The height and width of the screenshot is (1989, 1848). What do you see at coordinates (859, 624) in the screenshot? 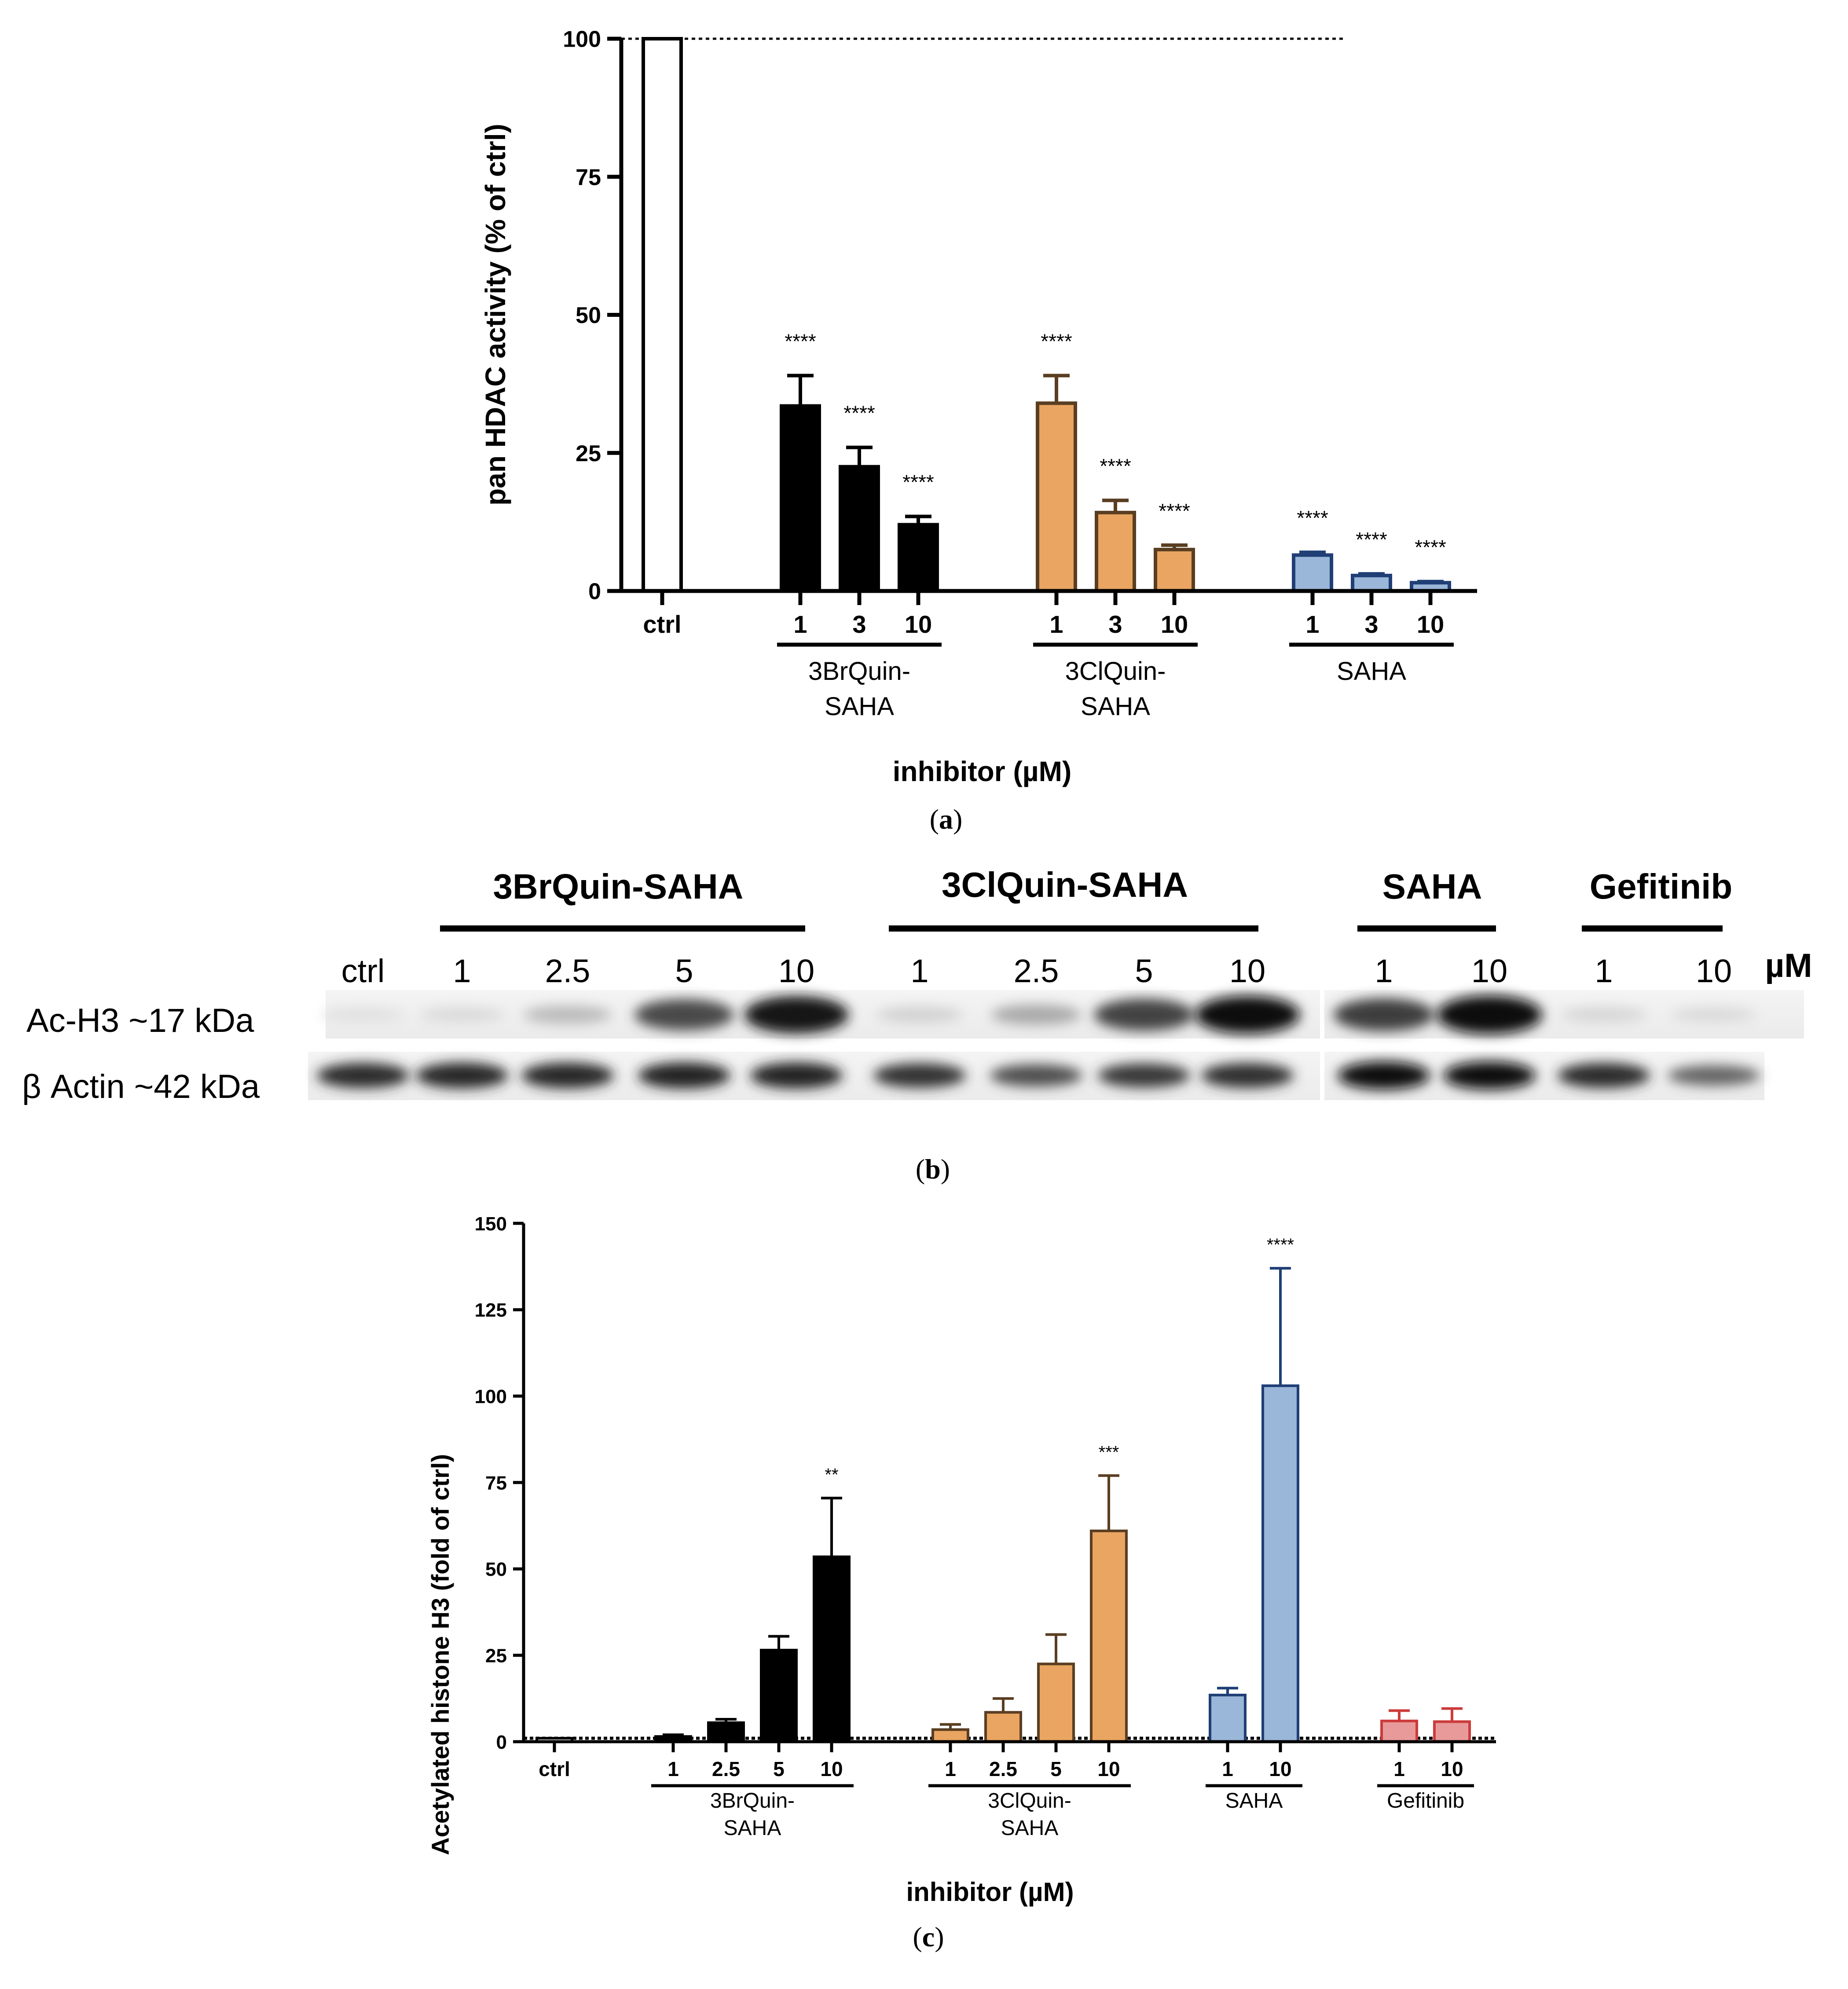
I see `x-category-label: 3` at bounding box center [859, 624].